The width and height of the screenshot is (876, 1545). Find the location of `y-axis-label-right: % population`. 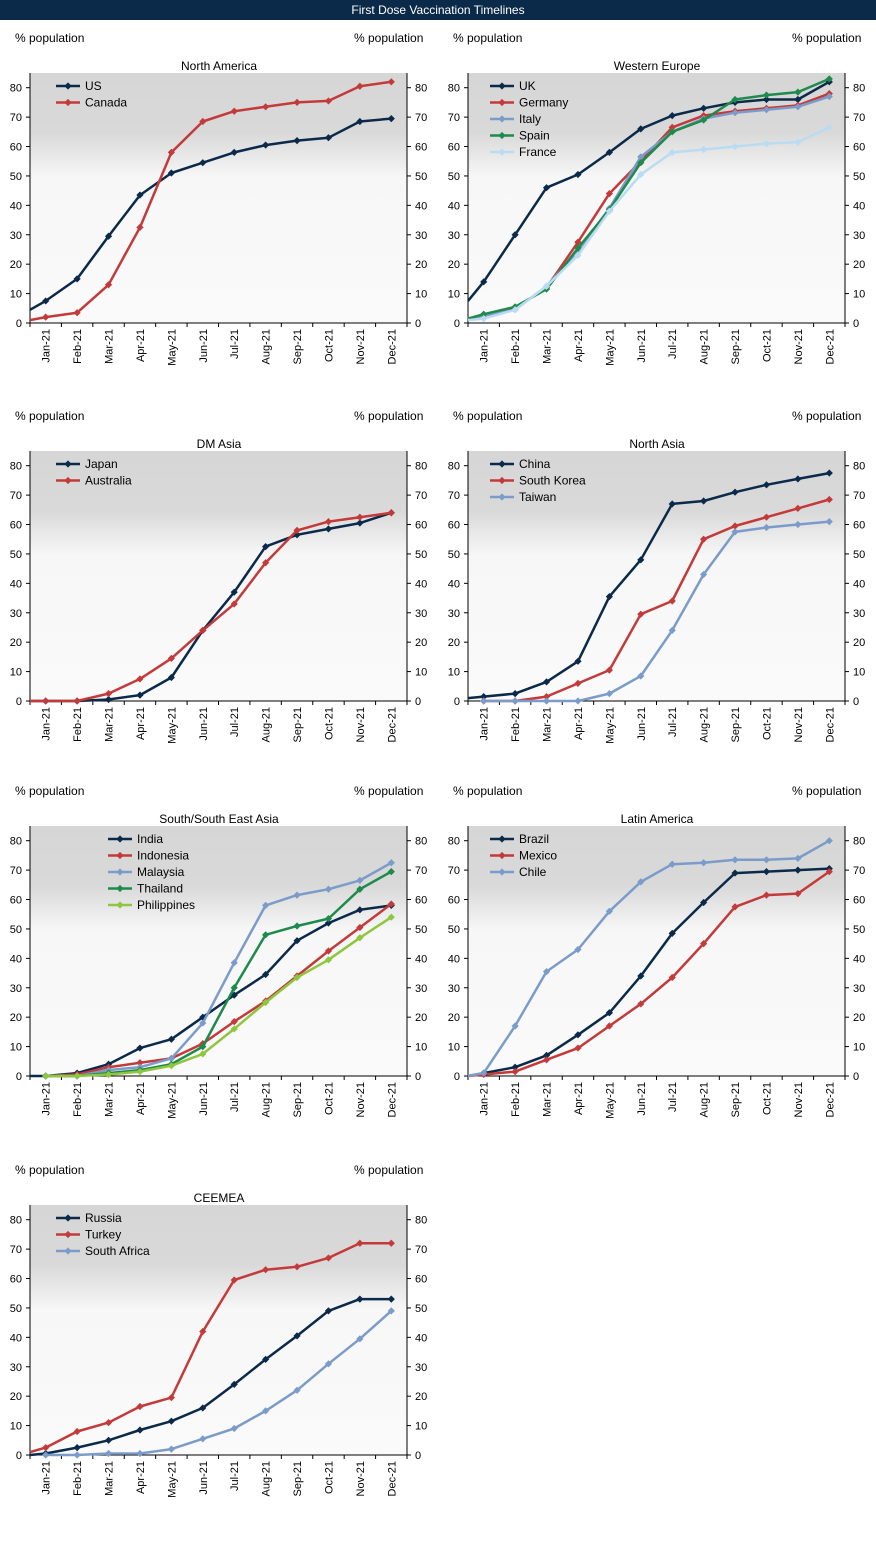

y-axis-label-right: % population is located at coordinates (389, 38).